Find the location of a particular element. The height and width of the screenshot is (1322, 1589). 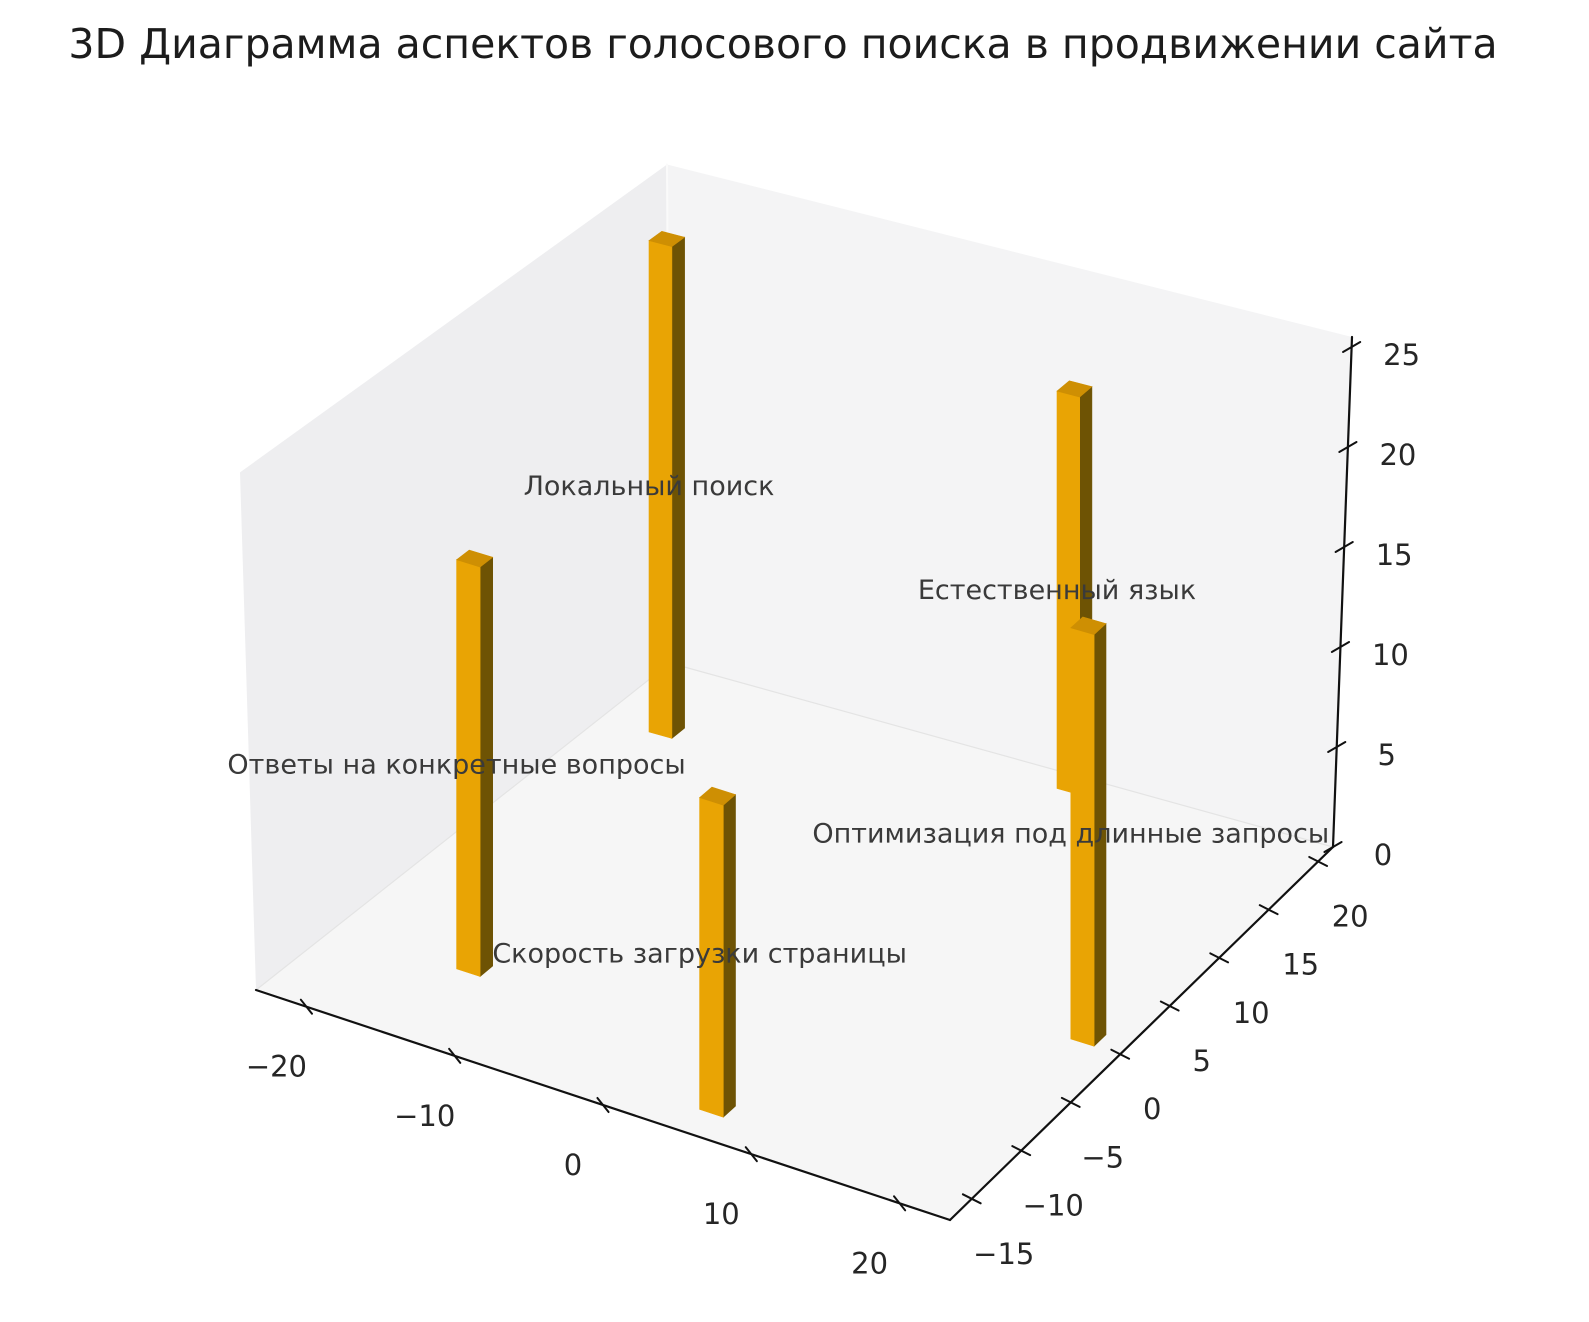

x-tick-label: −10 is located at coordinates (424, 1116).